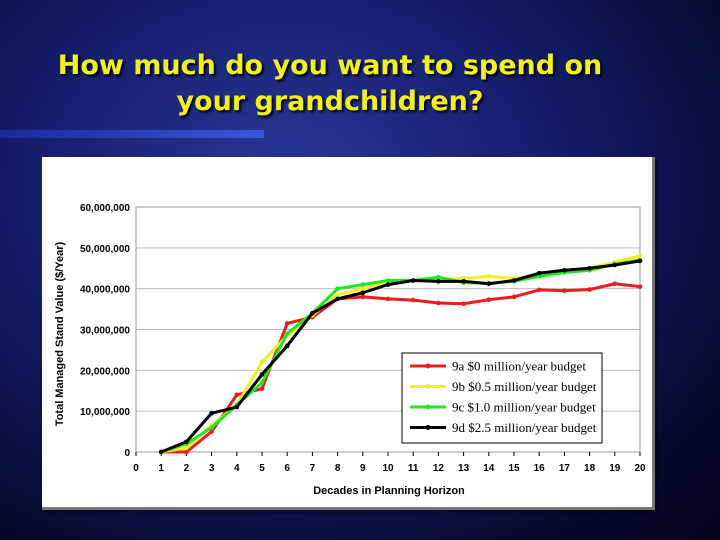  Describe the element at coordinates (615, 468) in the screenshot. I see `x-tick-label: 19` at that location.